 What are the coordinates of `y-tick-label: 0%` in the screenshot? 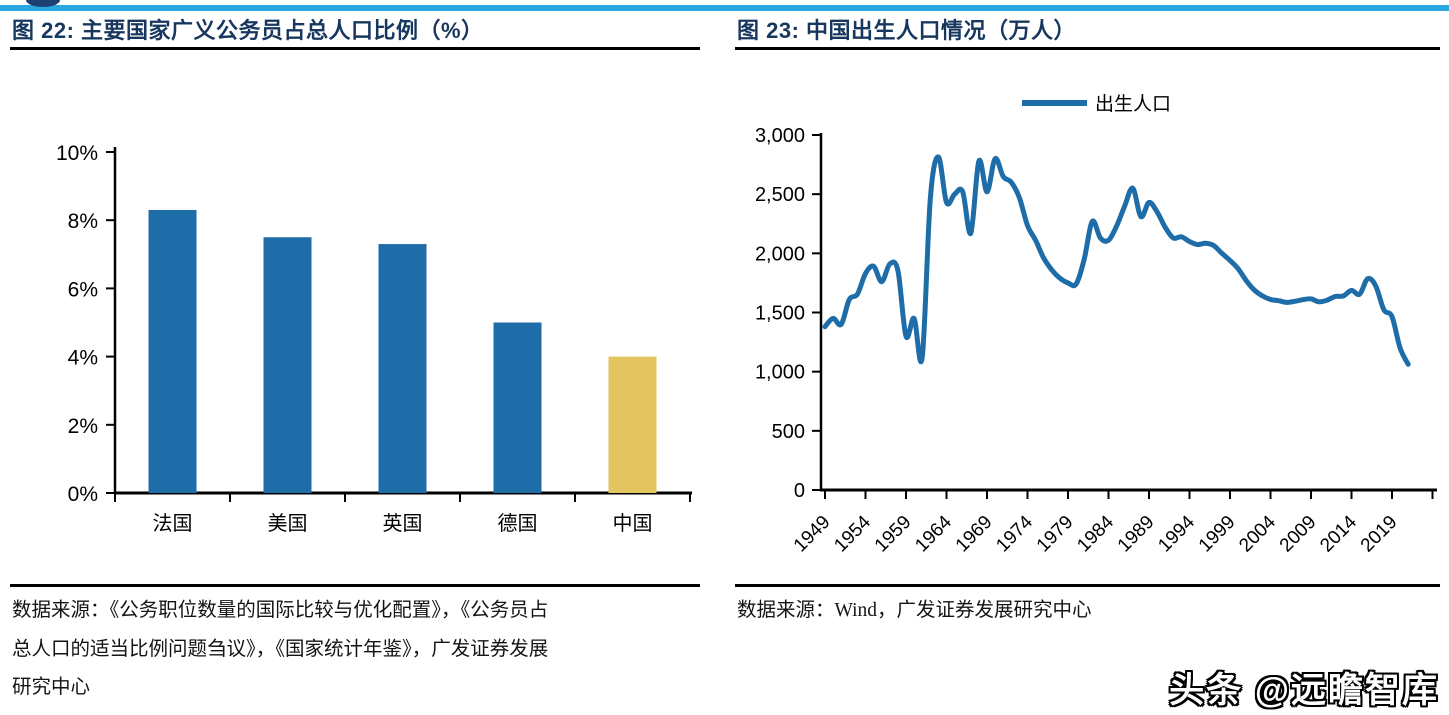 It's located at (83, 494).